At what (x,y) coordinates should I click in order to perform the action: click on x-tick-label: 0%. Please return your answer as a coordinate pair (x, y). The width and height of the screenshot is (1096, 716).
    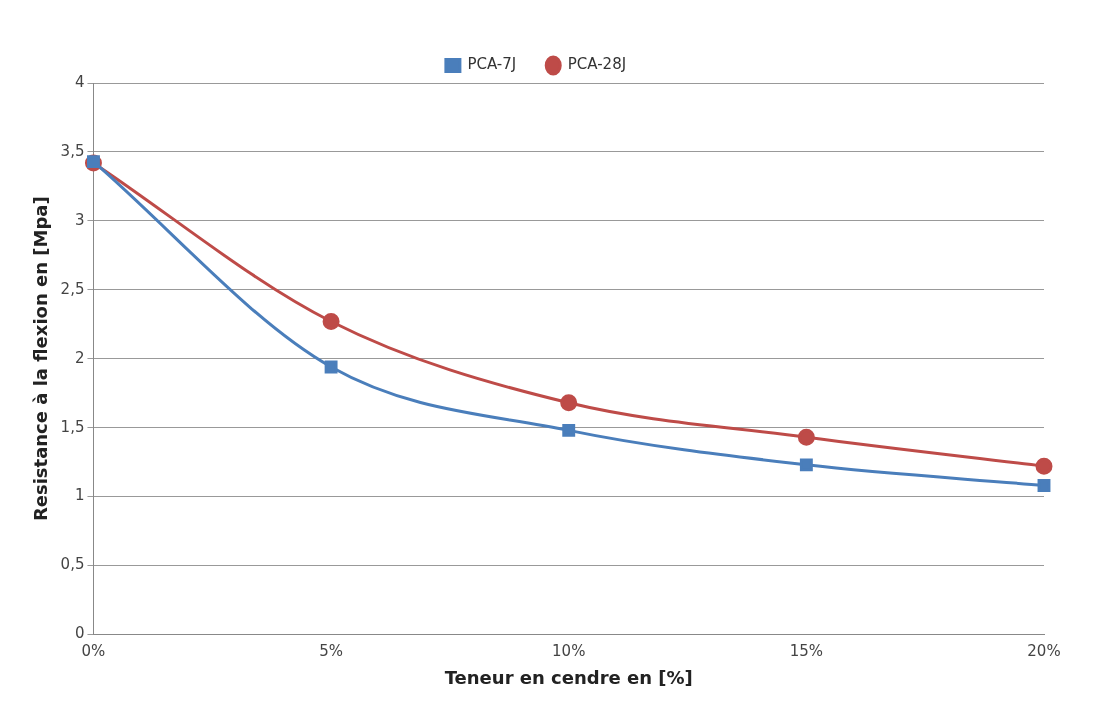
    Looking at the image, I should click on (93, 651).